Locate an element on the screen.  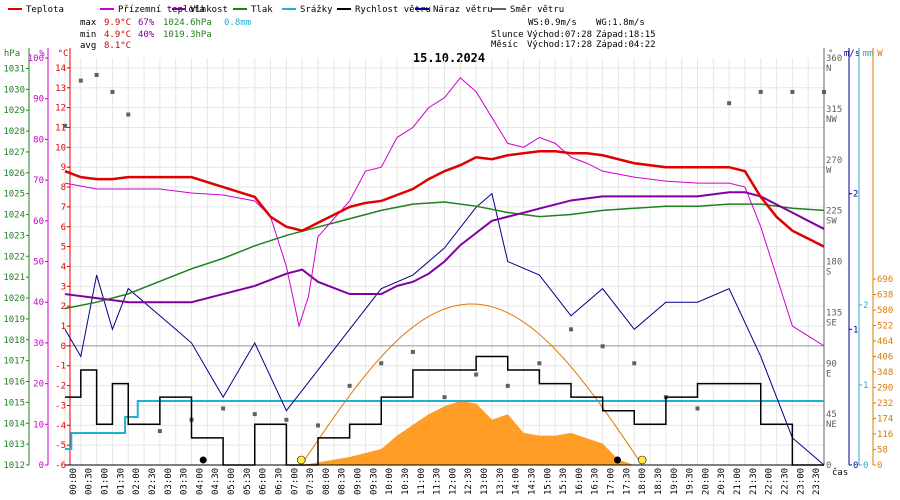
stats-value: 4.9°C is located at coordinates (117, 35).